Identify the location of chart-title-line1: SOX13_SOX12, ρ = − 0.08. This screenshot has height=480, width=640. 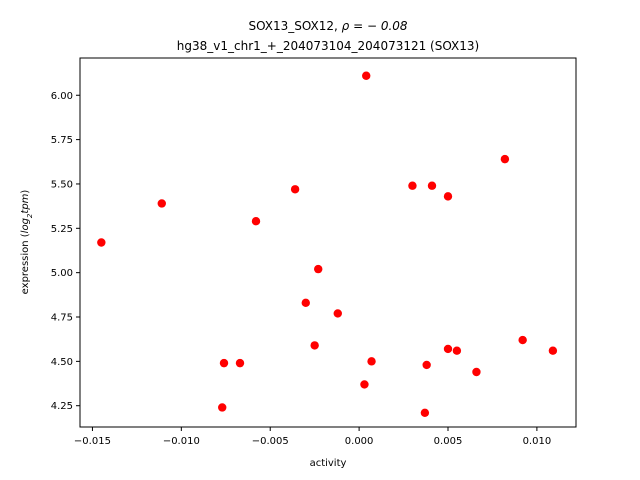
(327, 26).